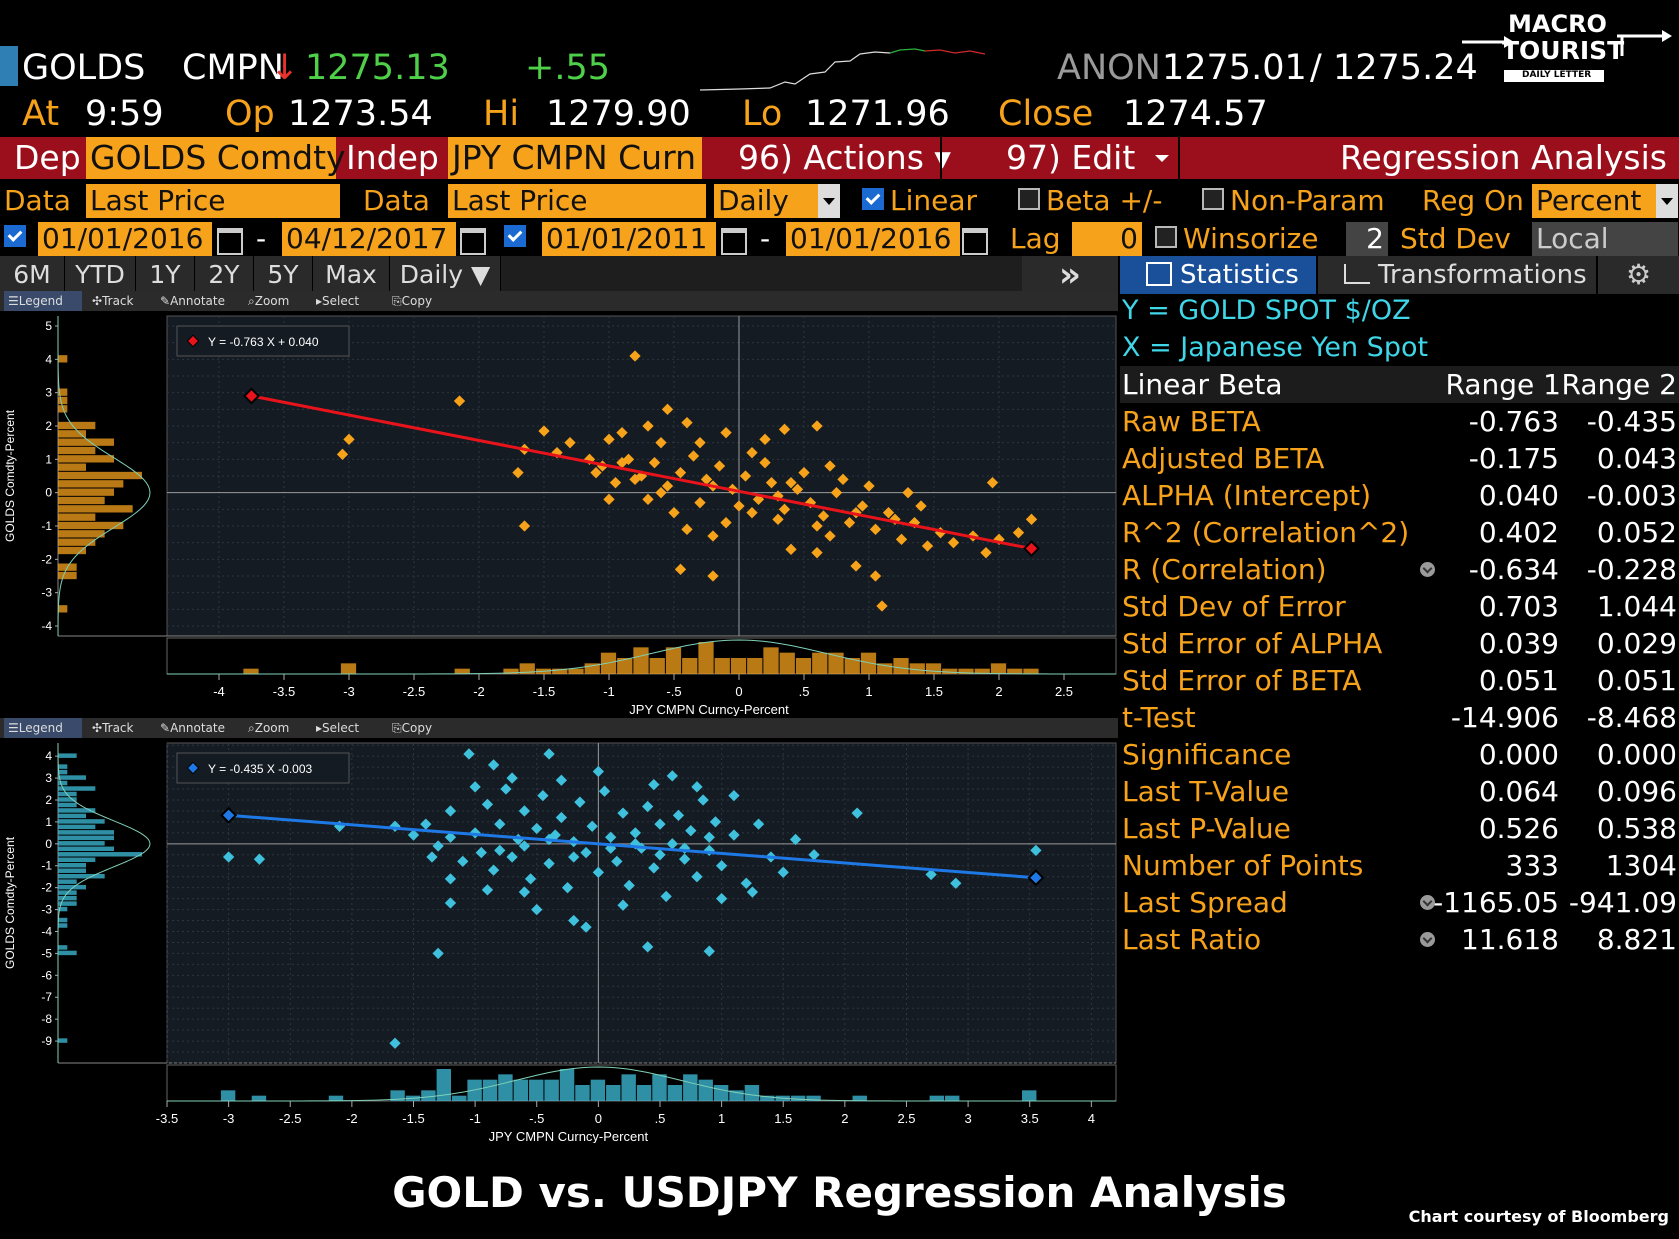 Image resolution: width=1679 pixels, height=1239 pixels. What do you see at coordinates (941, 158) in the screenshot?
I see `menu-divider` at bounding box center [941, 158].